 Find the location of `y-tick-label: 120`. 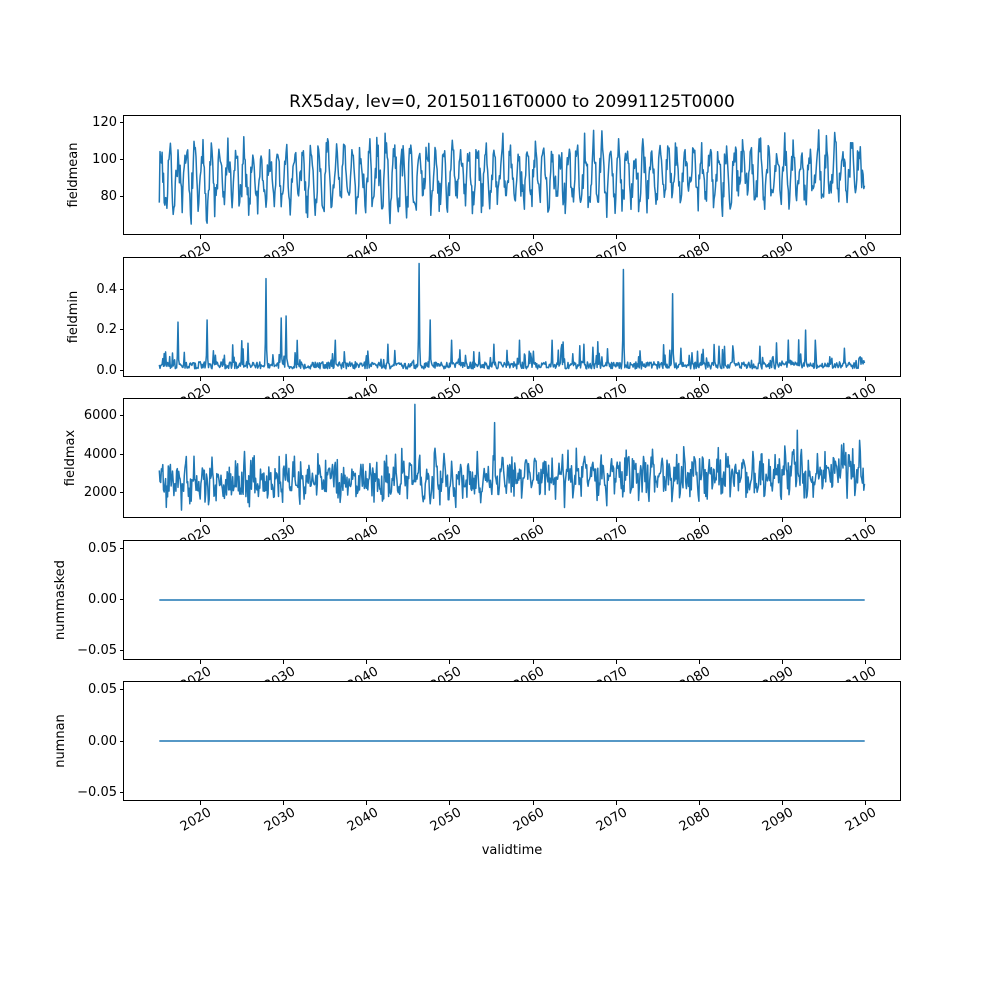

y-tick-label: 120 is located at coordinates (104, 122).